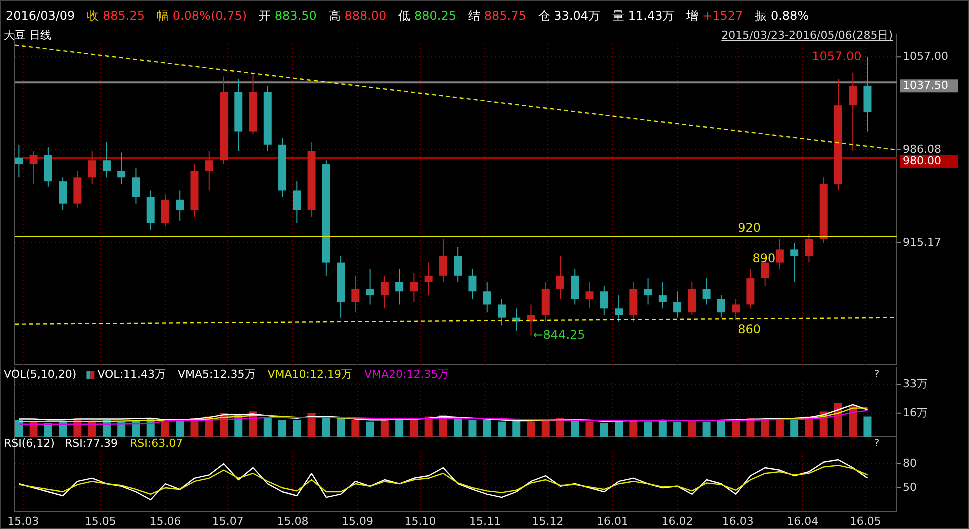  Describe the element at coordinates (922, 242) in the screenshot. I see `y-tick-label: 915.17` at that location.